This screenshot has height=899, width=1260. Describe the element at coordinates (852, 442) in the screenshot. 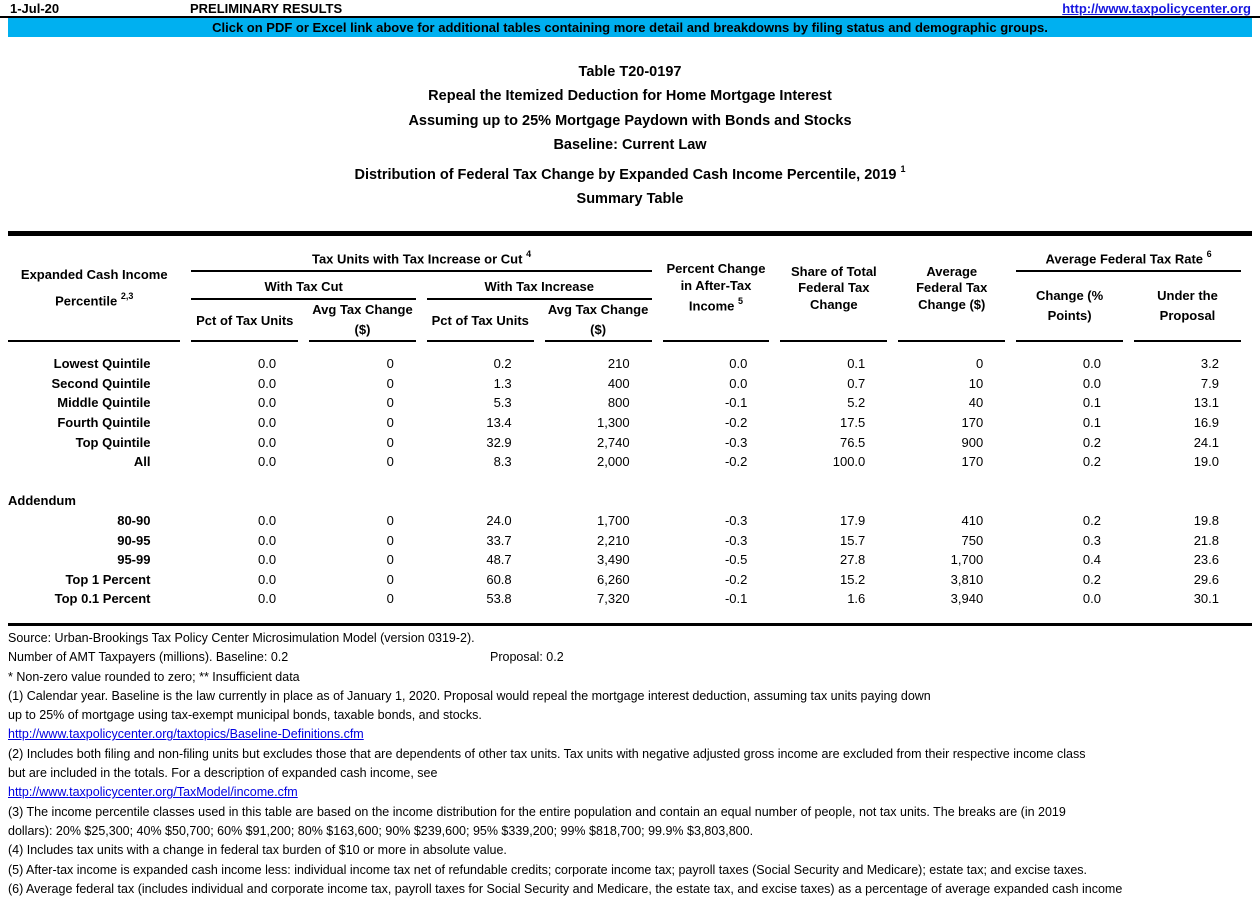

I see `cell-value: 76.5` at that location.